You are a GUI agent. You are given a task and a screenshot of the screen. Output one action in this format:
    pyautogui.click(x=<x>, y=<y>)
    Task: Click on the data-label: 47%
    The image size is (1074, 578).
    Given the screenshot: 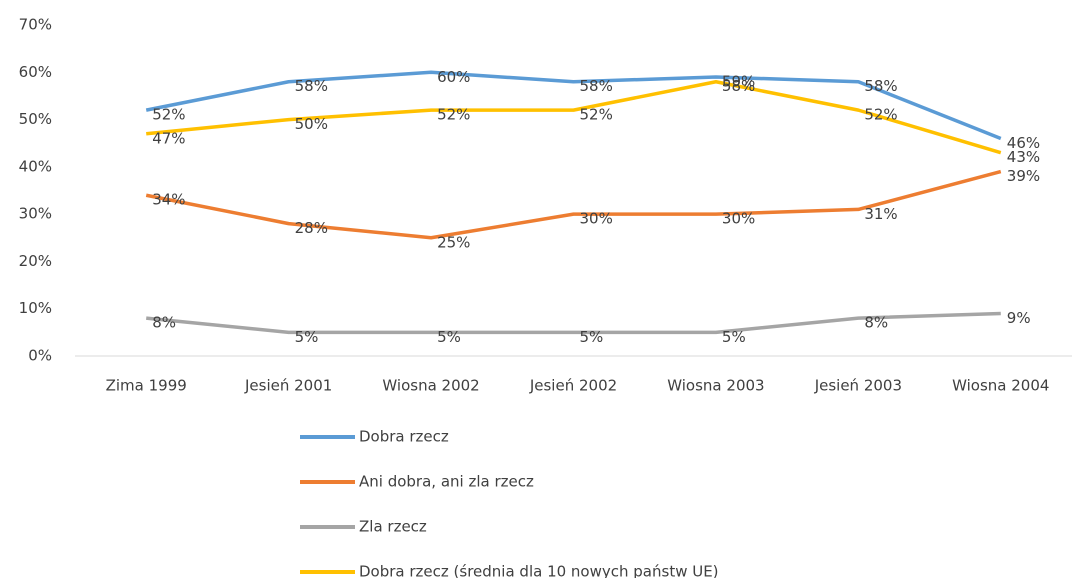 What is the action you would take?
    pyautogui.click(x=168, y=138)
    